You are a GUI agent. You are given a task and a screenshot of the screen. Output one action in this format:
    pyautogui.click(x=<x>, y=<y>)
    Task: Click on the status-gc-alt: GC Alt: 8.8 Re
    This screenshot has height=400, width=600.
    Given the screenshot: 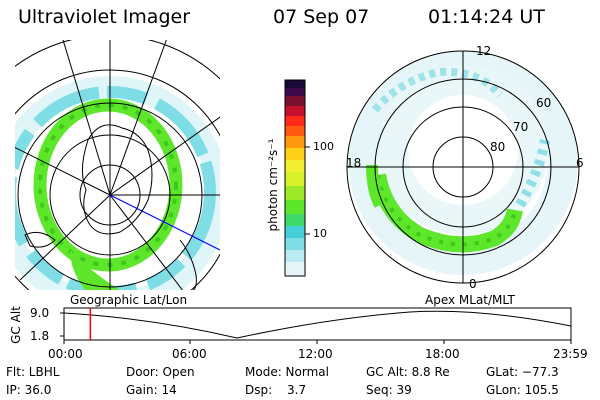 What is the action you would take?
    pyautogui.click(x=408, y=372)
    